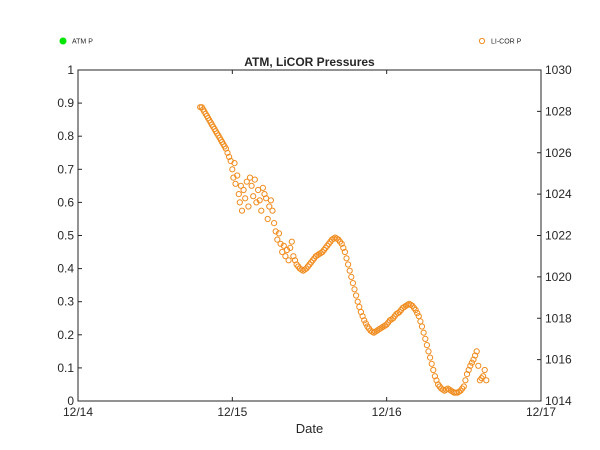  Describe the element at coordinates (541, 412) in the screenshot. I see `x-tick-label: 12/17` at that location.